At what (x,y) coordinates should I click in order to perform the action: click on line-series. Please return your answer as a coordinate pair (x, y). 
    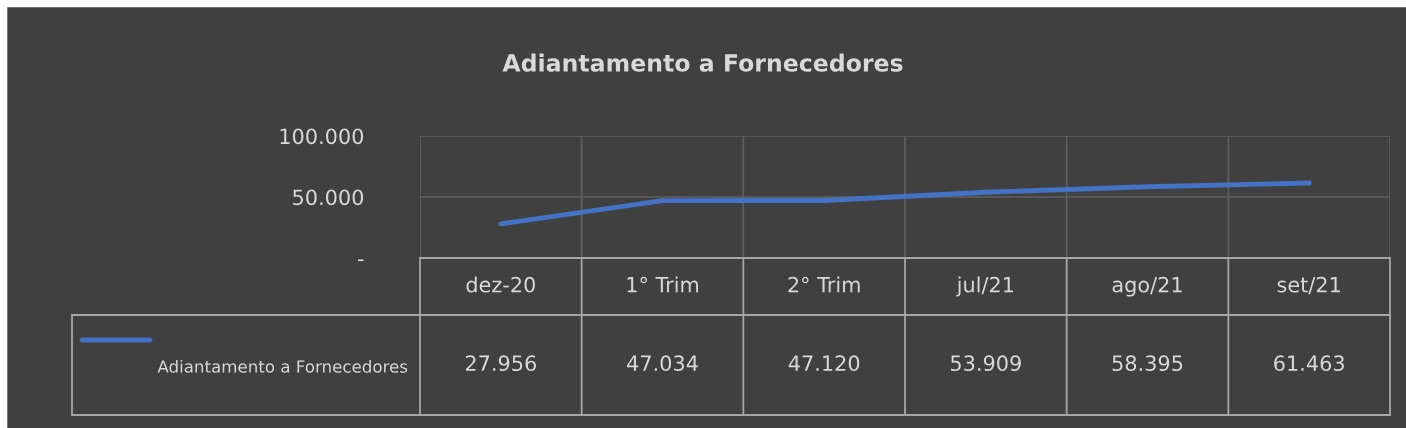
    Looking at the image, I should click on (905, 203).